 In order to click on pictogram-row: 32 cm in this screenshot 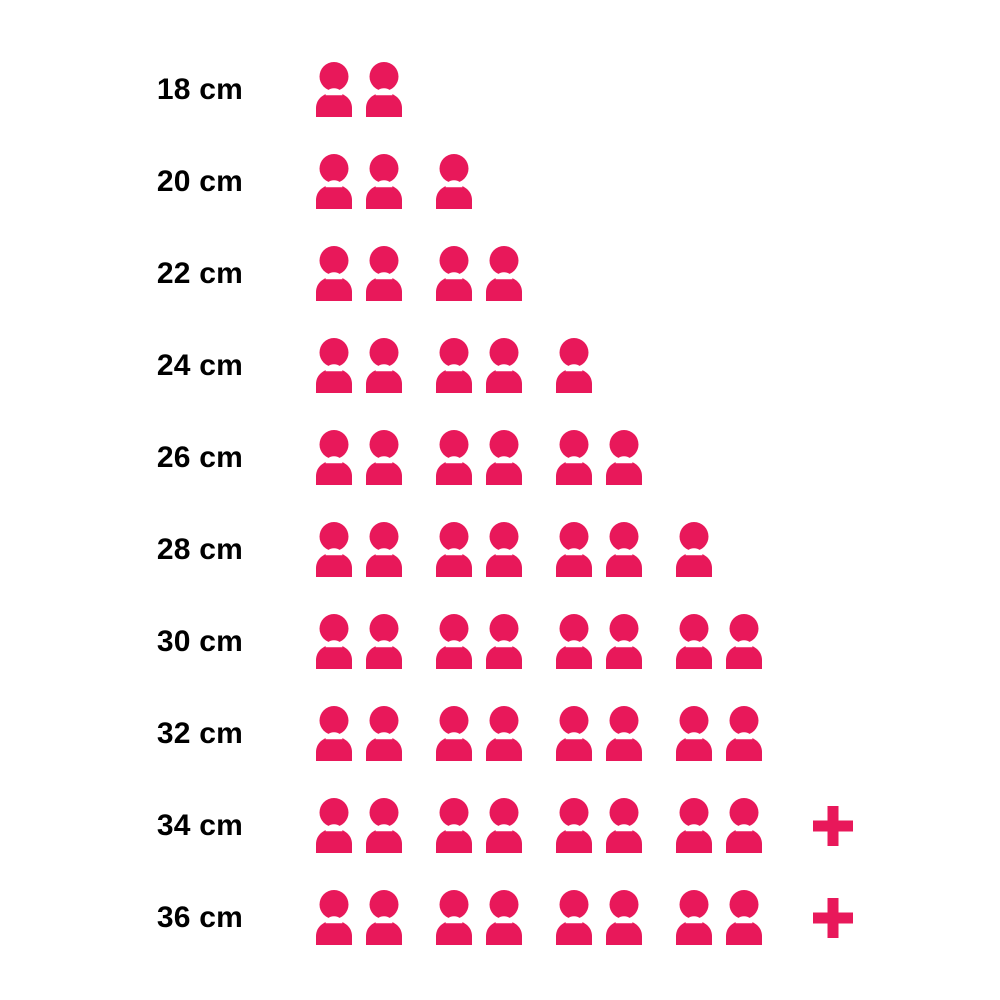, I will do `click(500, 734)`.